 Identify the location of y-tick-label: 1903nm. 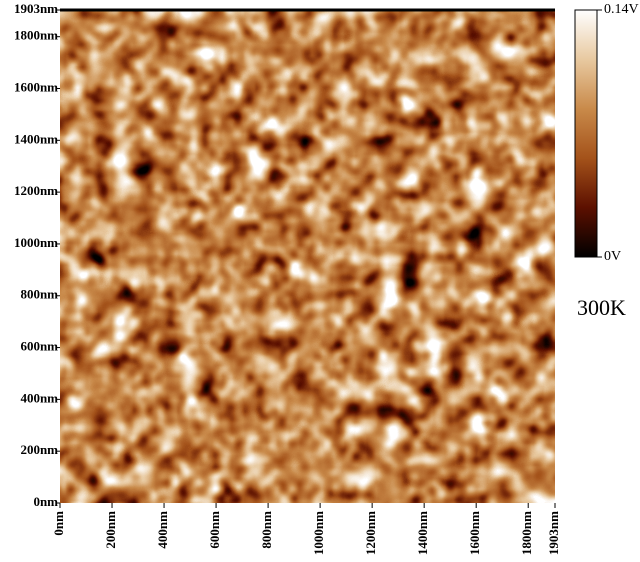
(36, 8).